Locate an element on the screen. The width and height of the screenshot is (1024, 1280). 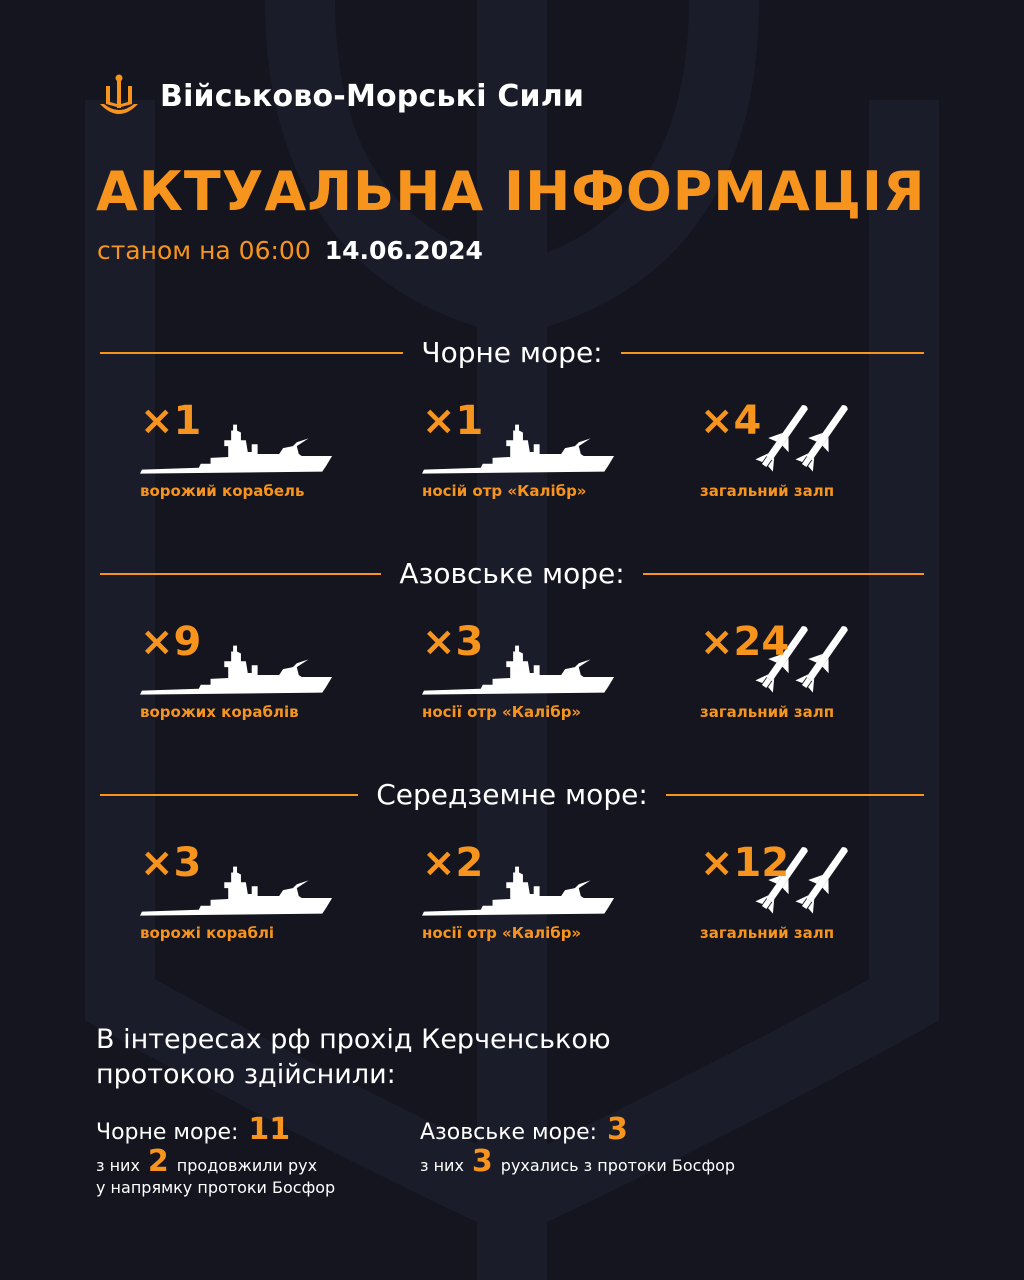
kerch-heading-line1: В інтересах рф прохід Керченською is located at coordinates (353, 1039).